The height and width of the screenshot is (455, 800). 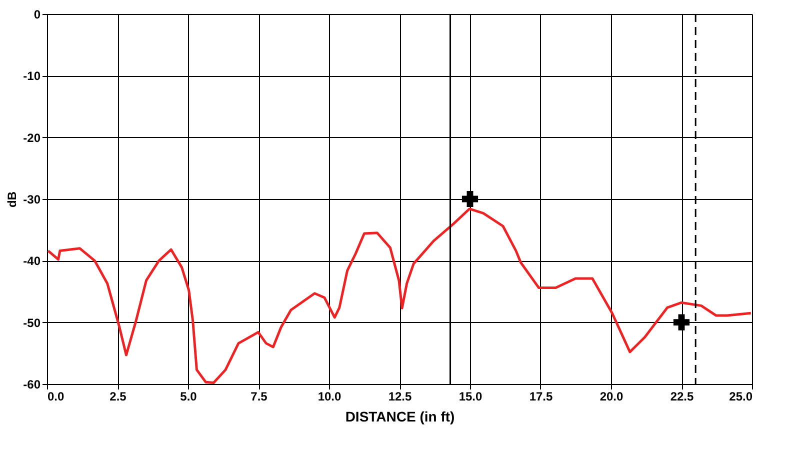 What do you see at coordinates (682, 397) in the screenshot?
I see `x-tick-label: 22.5` at bounding box center [682, 397].